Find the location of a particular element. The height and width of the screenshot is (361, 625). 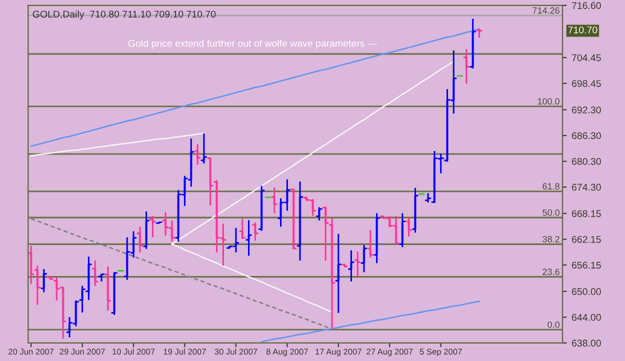

annotation: 23.6 is located at coordinates (551, 272).